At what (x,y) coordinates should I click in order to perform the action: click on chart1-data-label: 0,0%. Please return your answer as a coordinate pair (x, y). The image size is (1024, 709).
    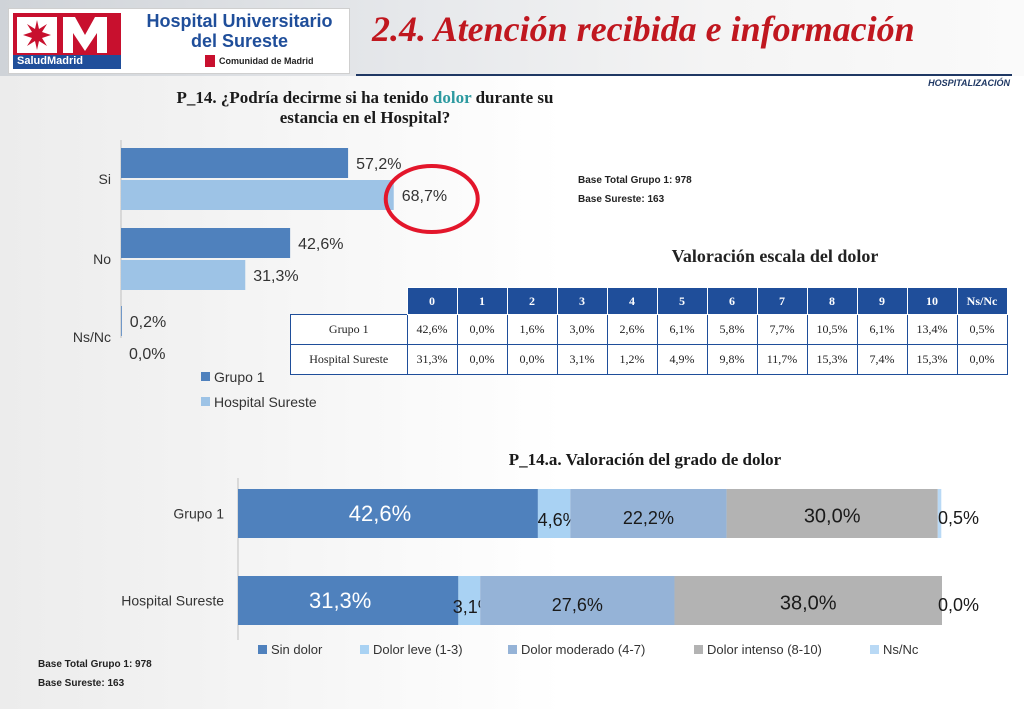
    Looking at the image, I should click on (147, 354).